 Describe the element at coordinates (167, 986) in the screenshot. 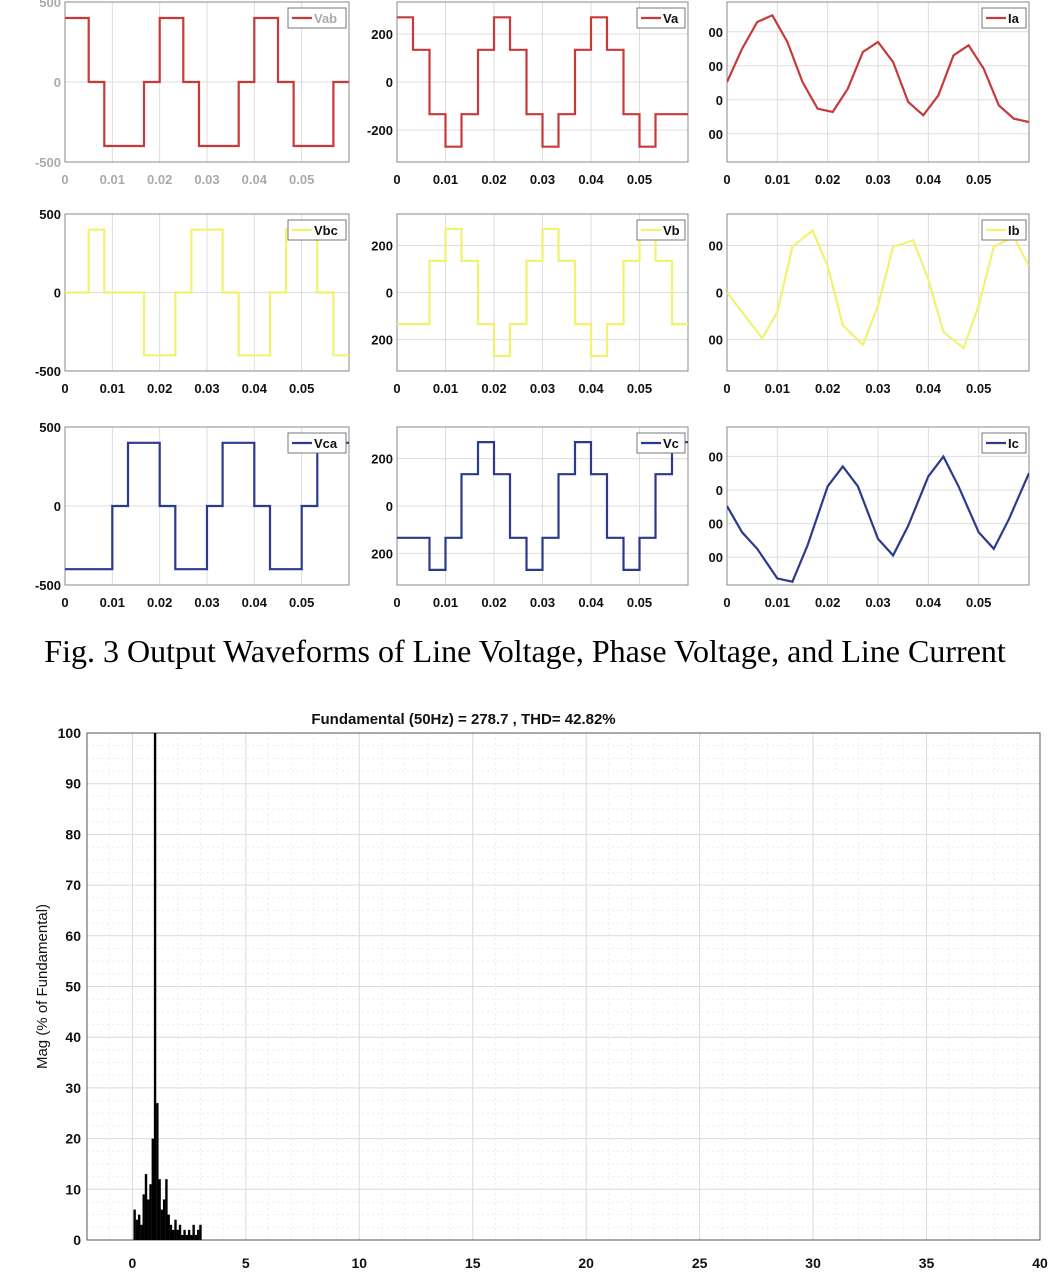

I see `fft-bars` at that location.